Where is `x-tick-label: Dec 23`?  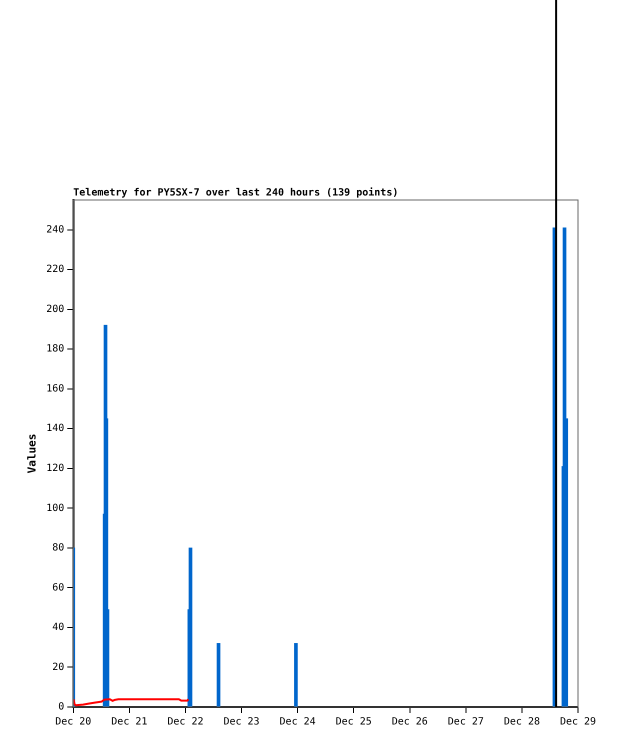 x-tick-label: Dec 23 is located at coordinates (241, 722).